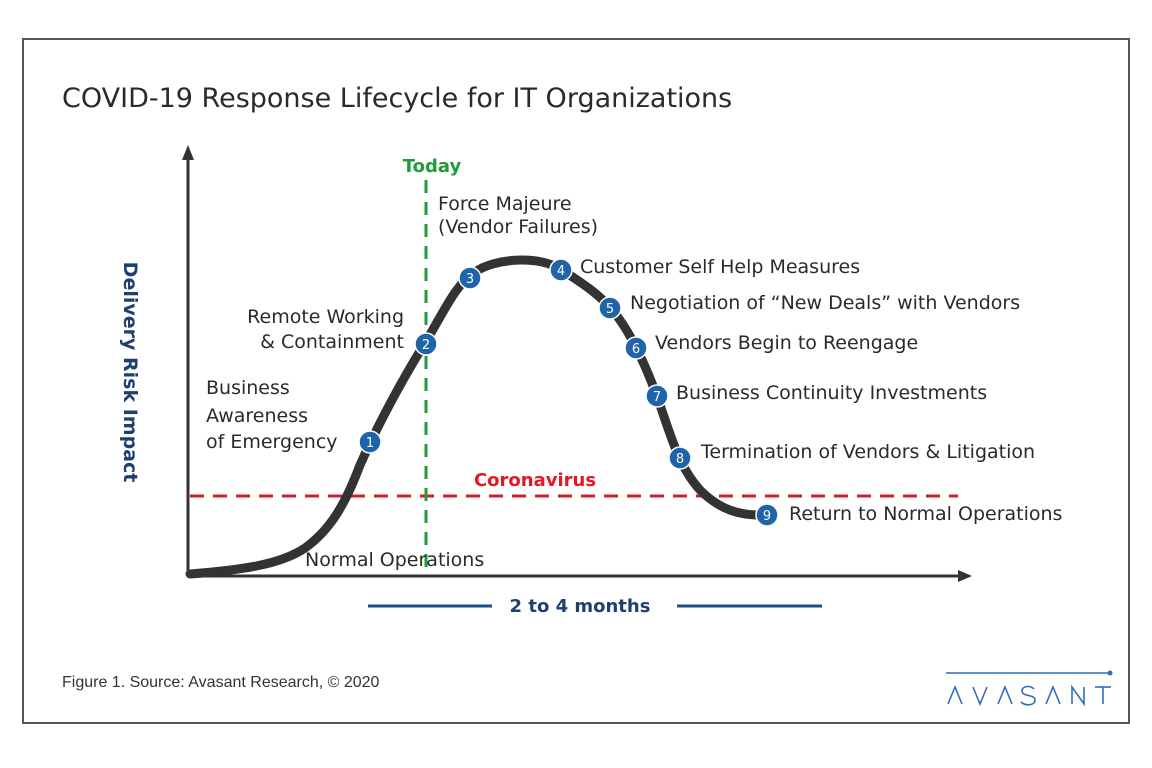  I want to click on stage-2-marker: 2, so click(426, 344).